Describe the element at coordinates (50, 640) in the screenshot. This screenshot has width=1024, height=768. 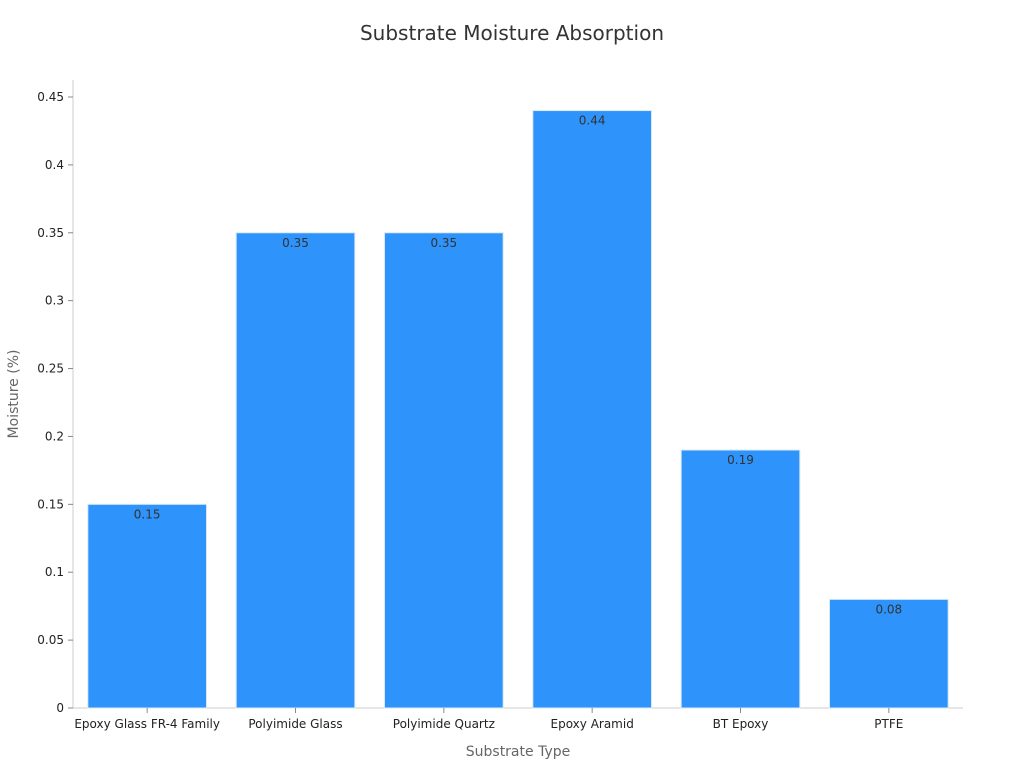
I see `y-tick-label-1: 0.05` at that location.